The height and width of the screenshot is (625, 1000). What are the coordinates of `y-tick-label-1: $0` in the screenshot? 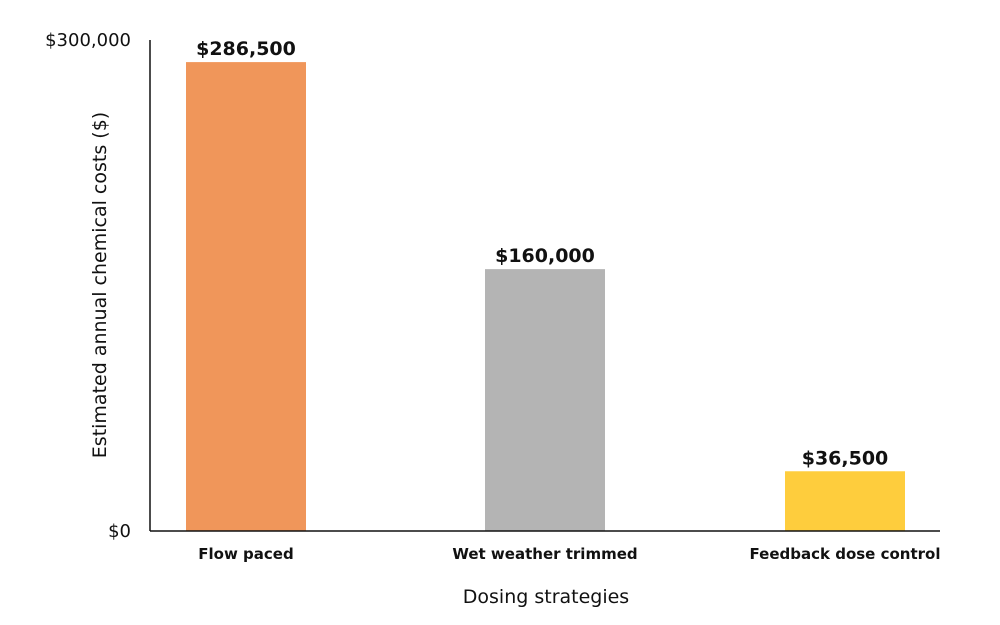 It's located at (119, 531).